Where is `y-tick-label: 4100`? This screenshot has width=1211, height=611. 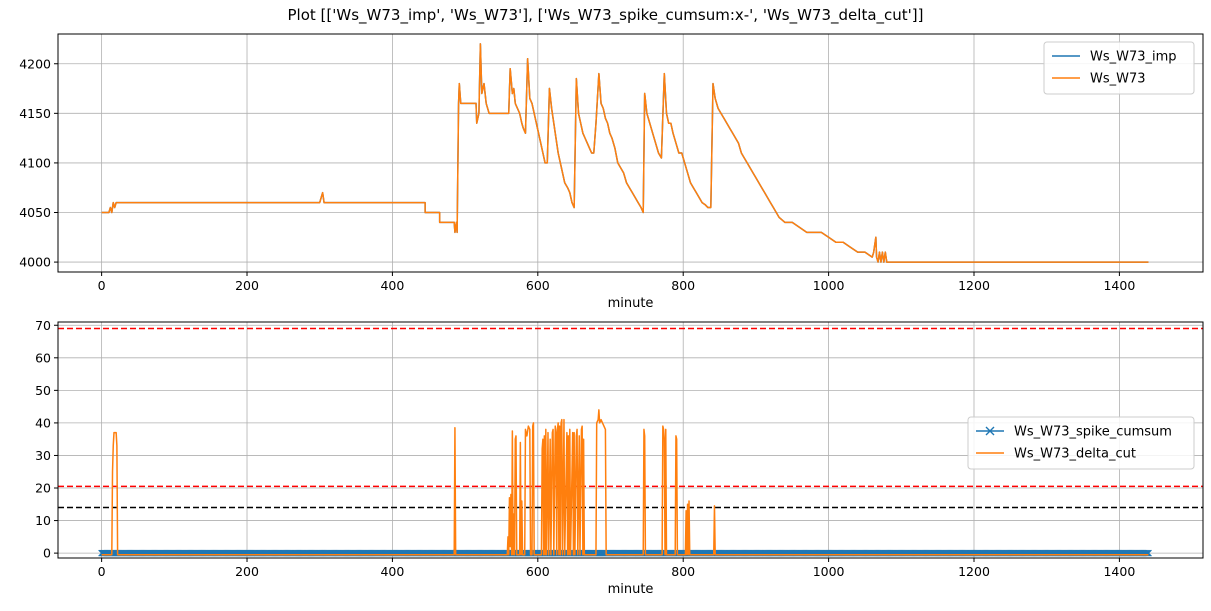 y-tick-label: 4100 is located at coordinates (35, 162).